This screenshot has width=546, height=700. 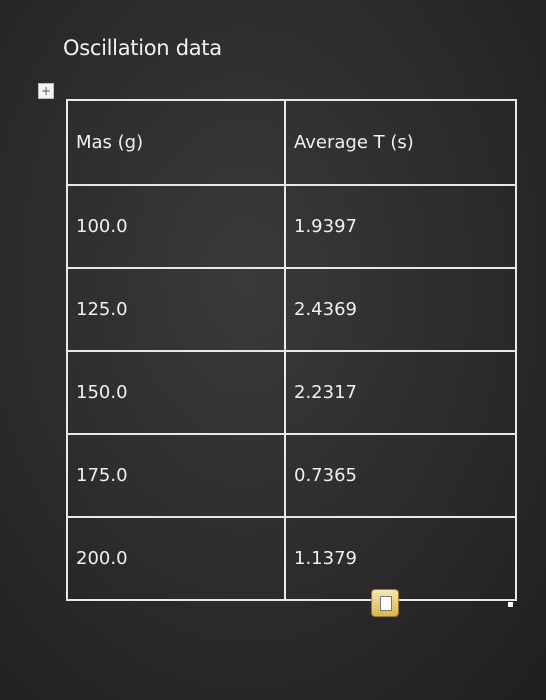 I want to click on table-row: 175.0 0.7365, so click(x=291, y=475).